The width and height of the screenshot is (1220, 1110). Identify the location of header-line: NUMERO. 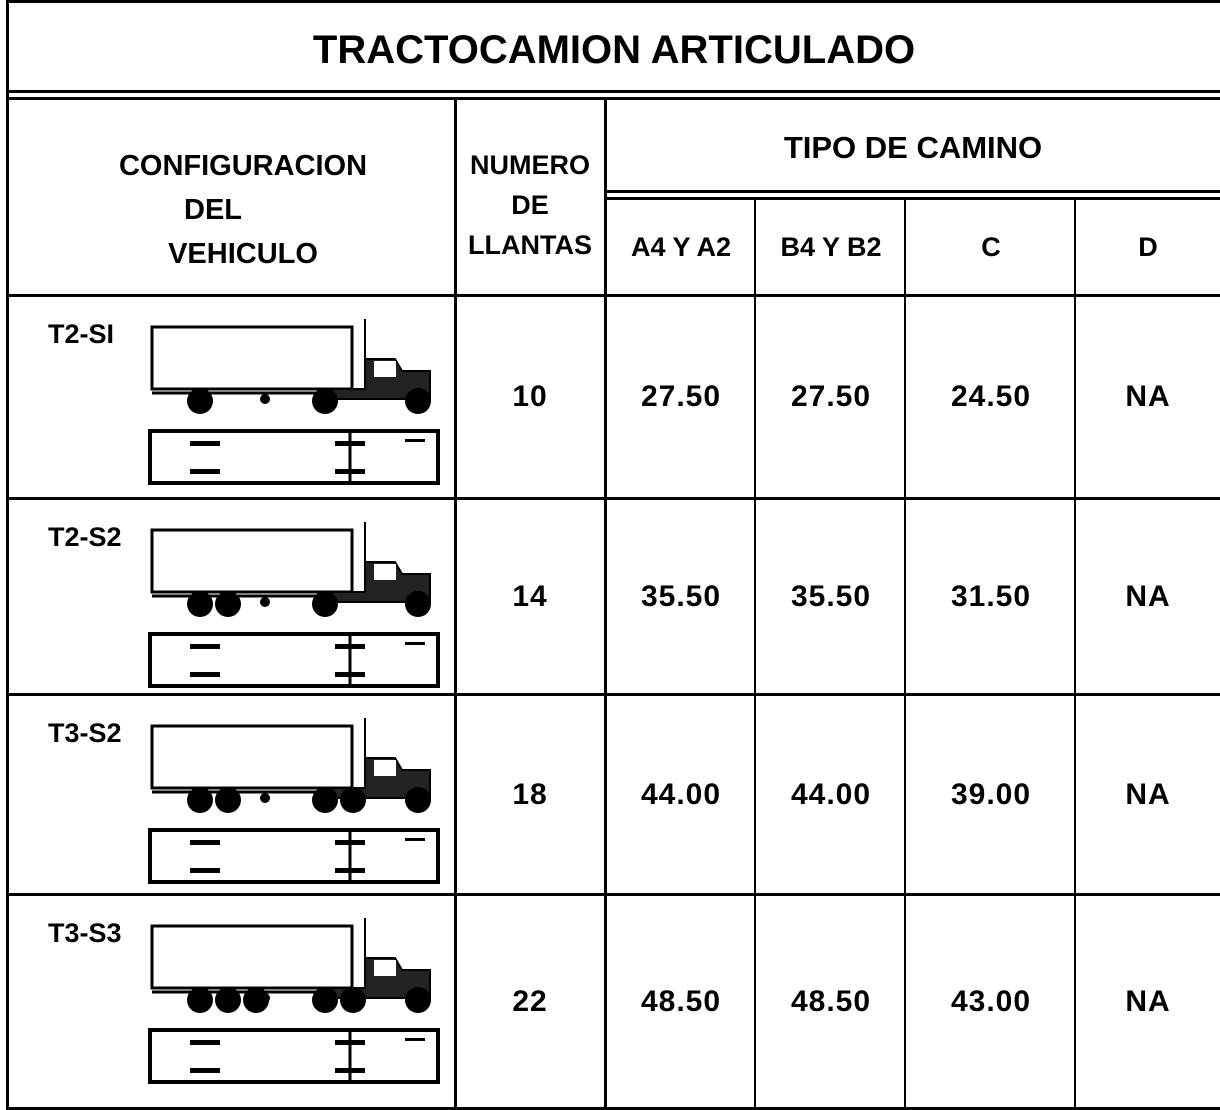
(530, 165).